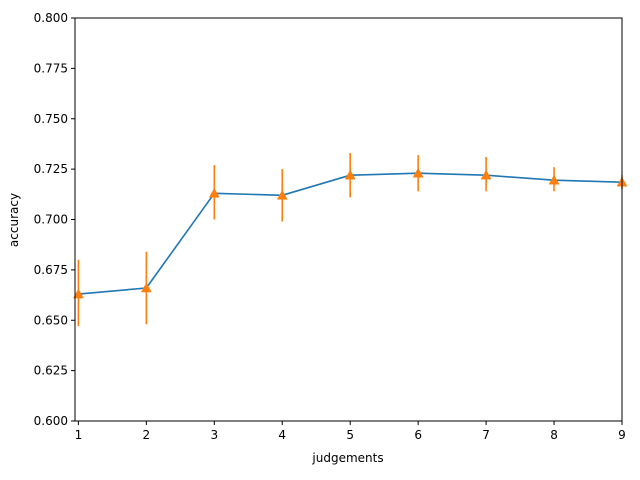 The height and width of the screenshot is (480, 640). Describe the element at coordinates (51, 371) in the screenshot. I see `y-tick-label: 0.625` at that location.